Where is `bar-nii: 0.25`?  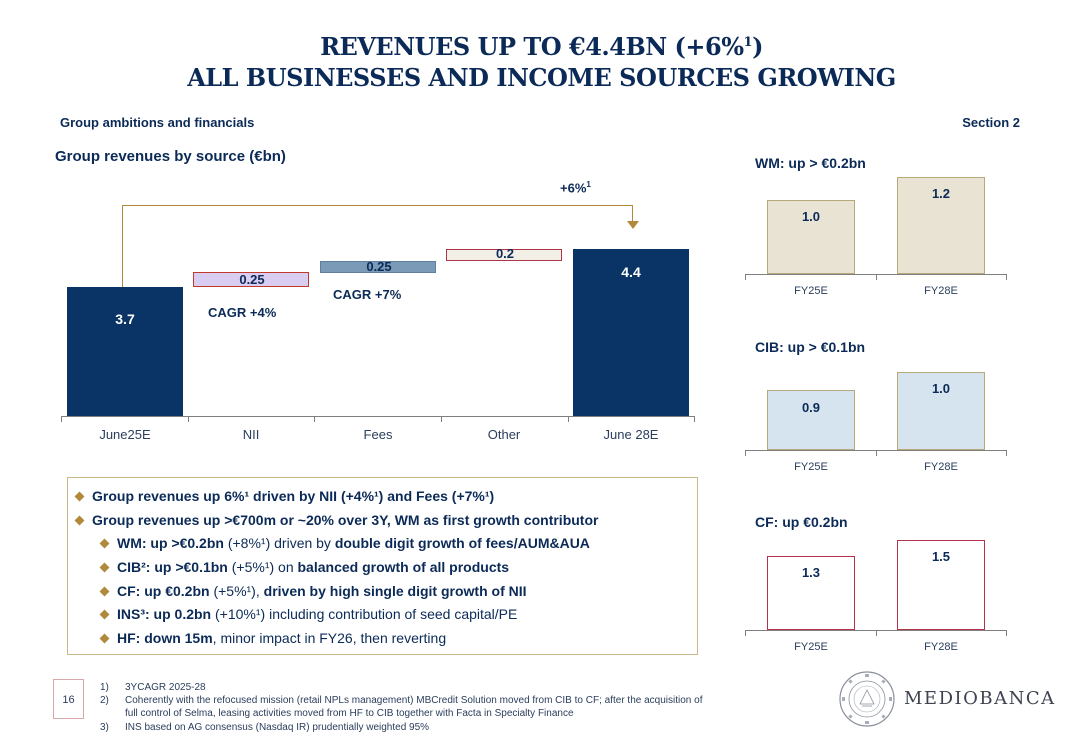
bar-nii: 0.25 is located at coordinates (251, 279).